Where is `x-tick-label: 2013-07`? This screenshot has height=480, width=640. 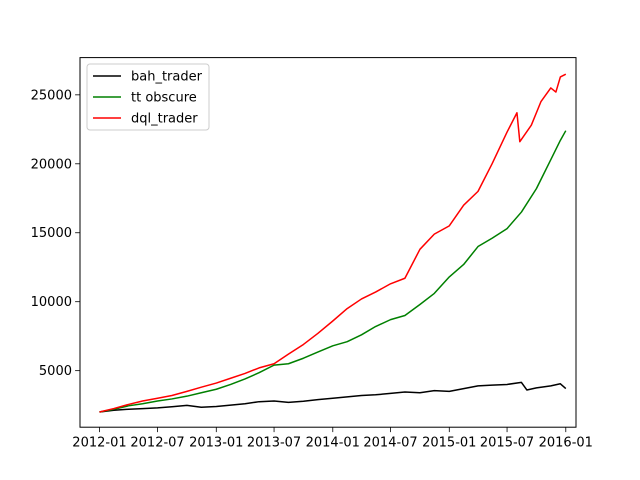
x-tick-label: 2013-07 is located at coordinates (274, 443).